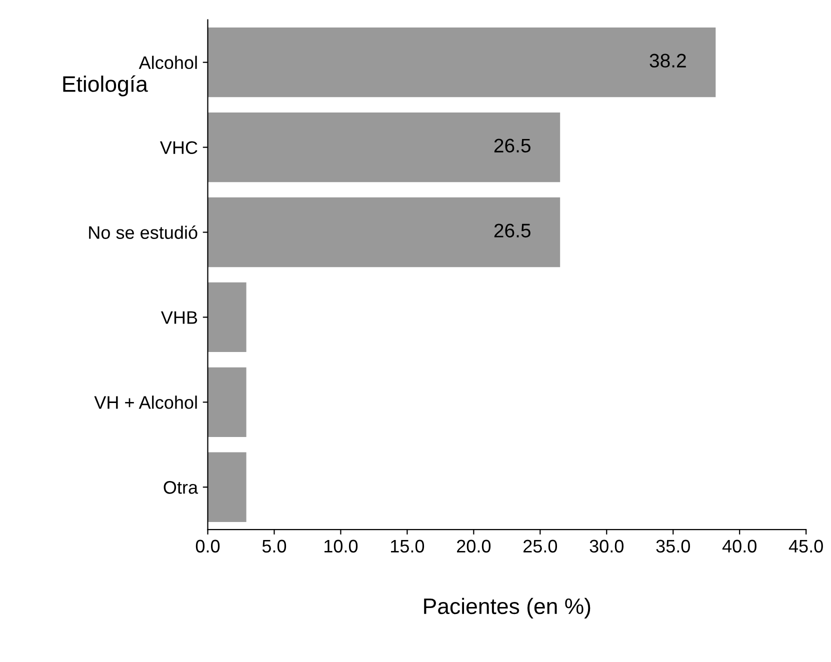  What do you see at coordinates (181, 487) in the screenshot?
I see `y-tick-label: Otra` at bounding box center [181, 487].